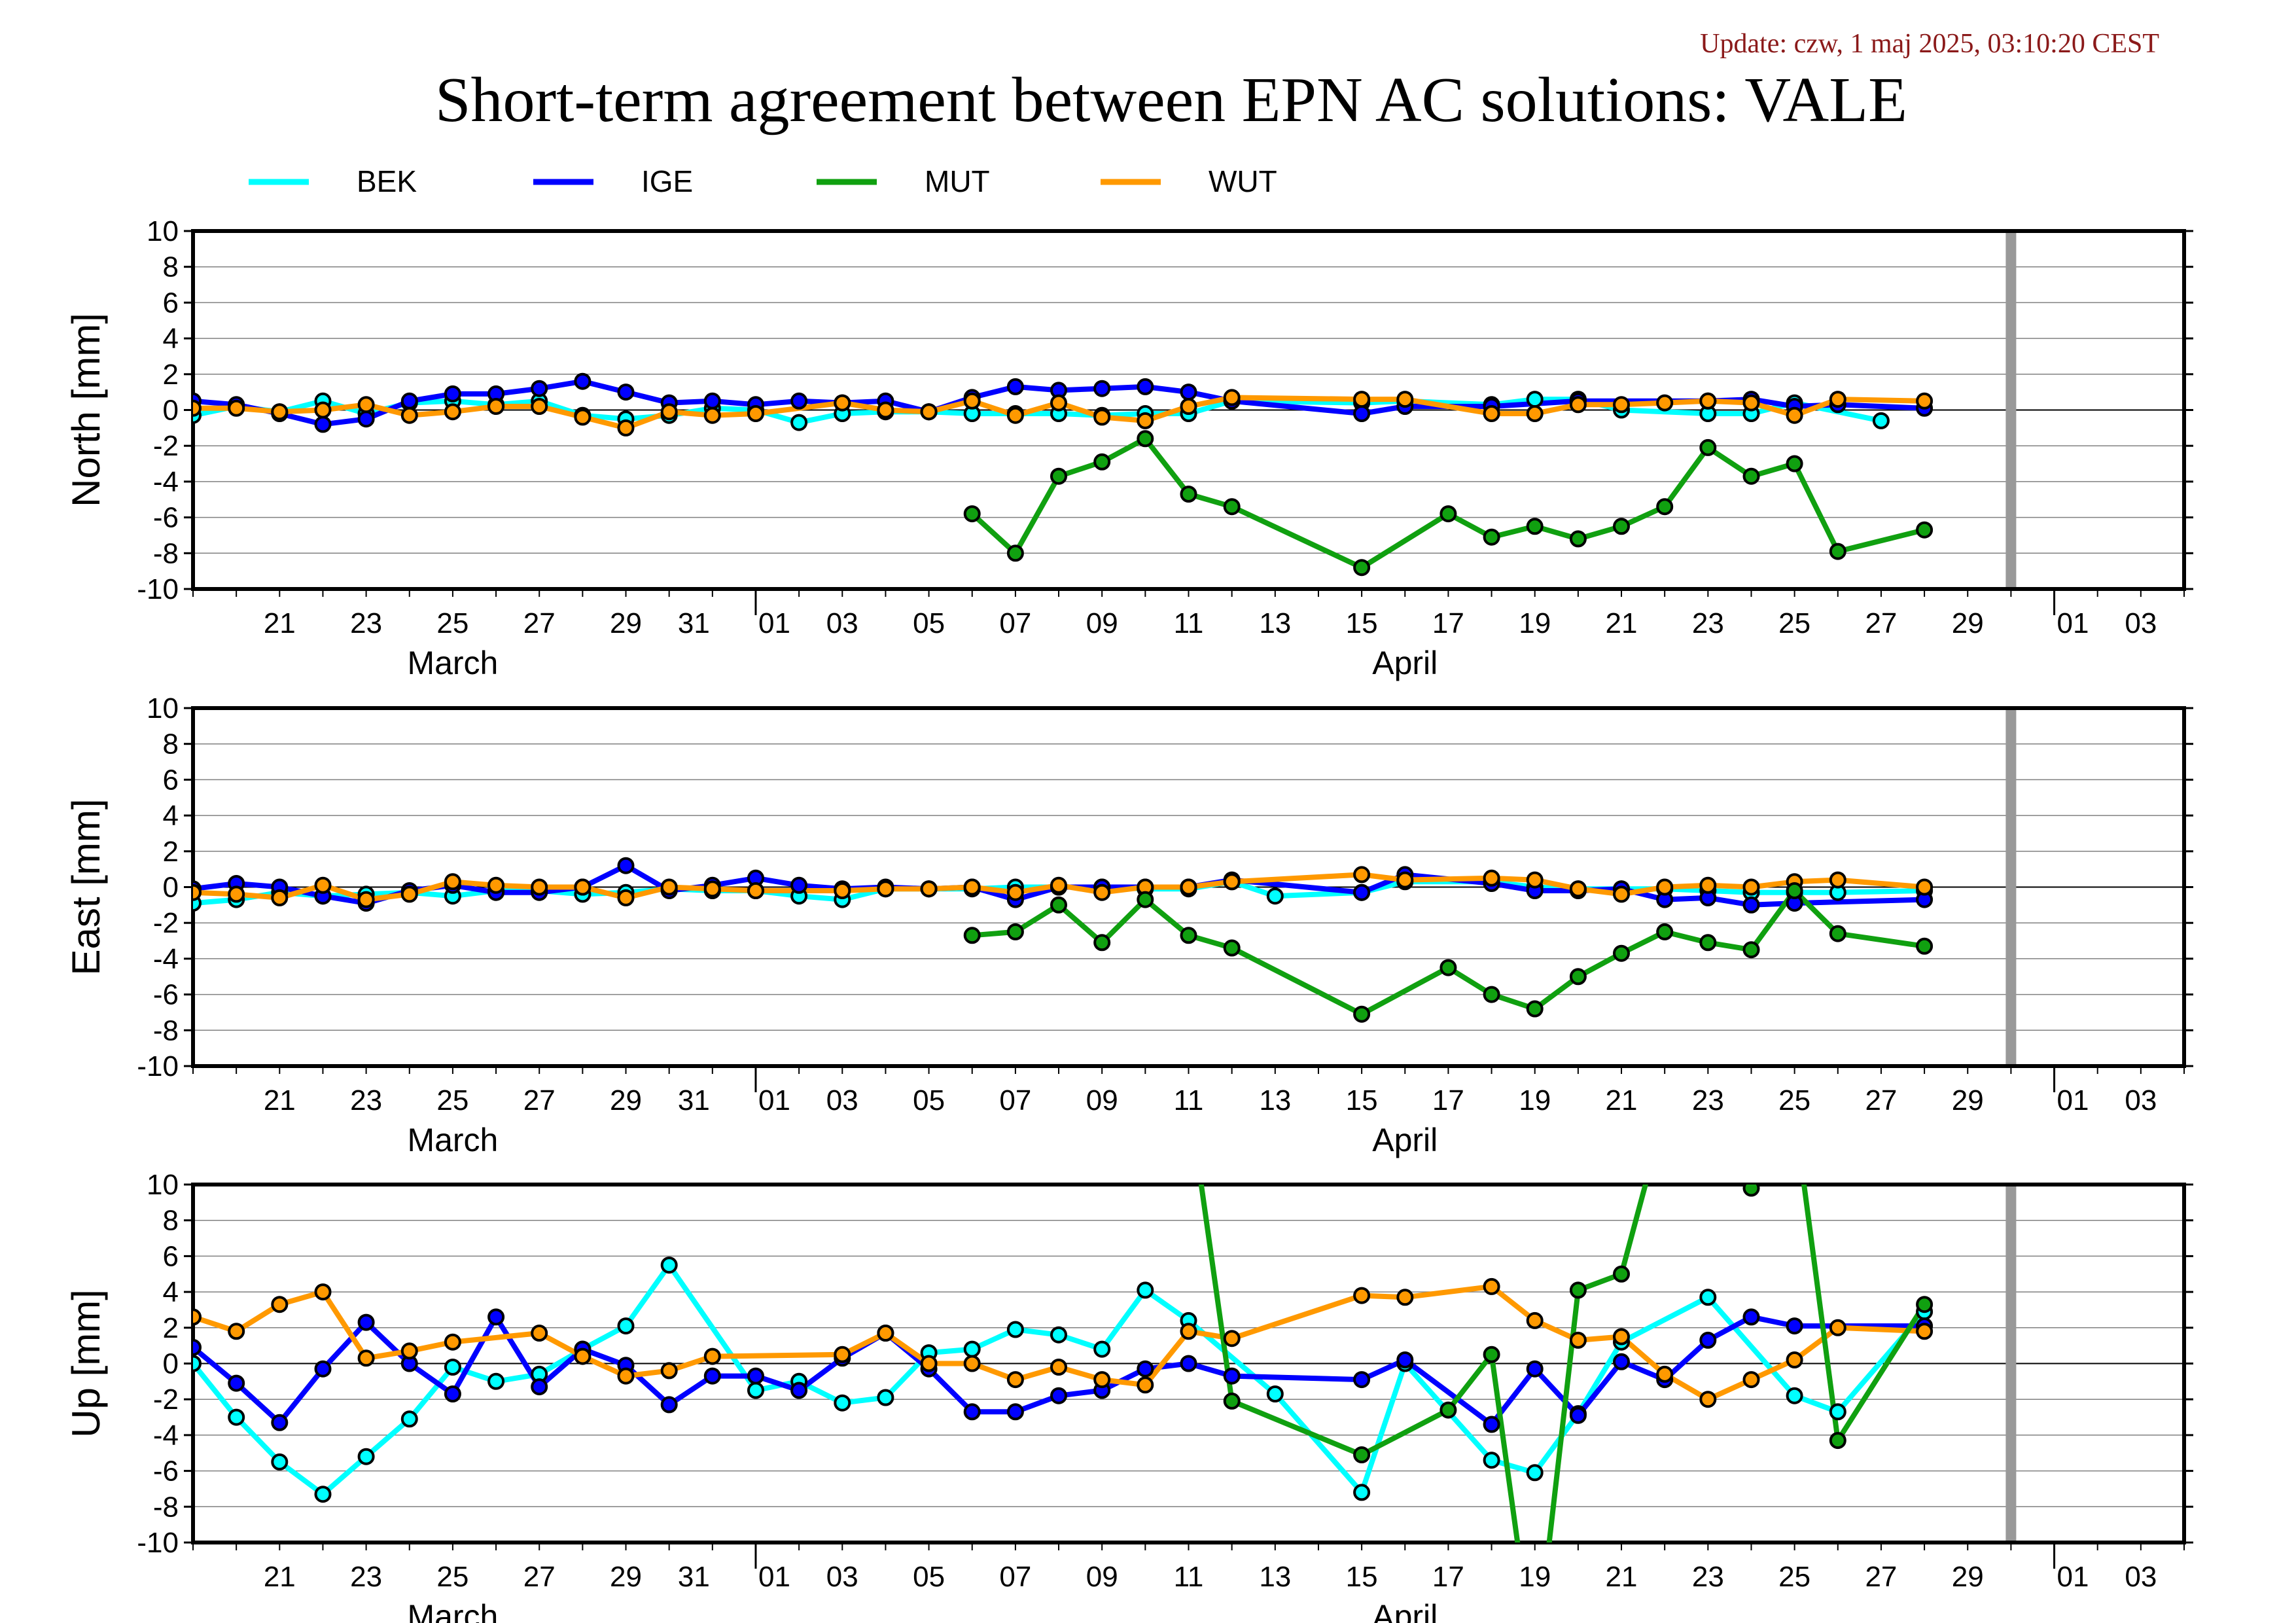  What do you see at coordinates (1015, 1100) in the screenshot?
I see `x-tick-label: 07` at bounding box center [1015, 1100].